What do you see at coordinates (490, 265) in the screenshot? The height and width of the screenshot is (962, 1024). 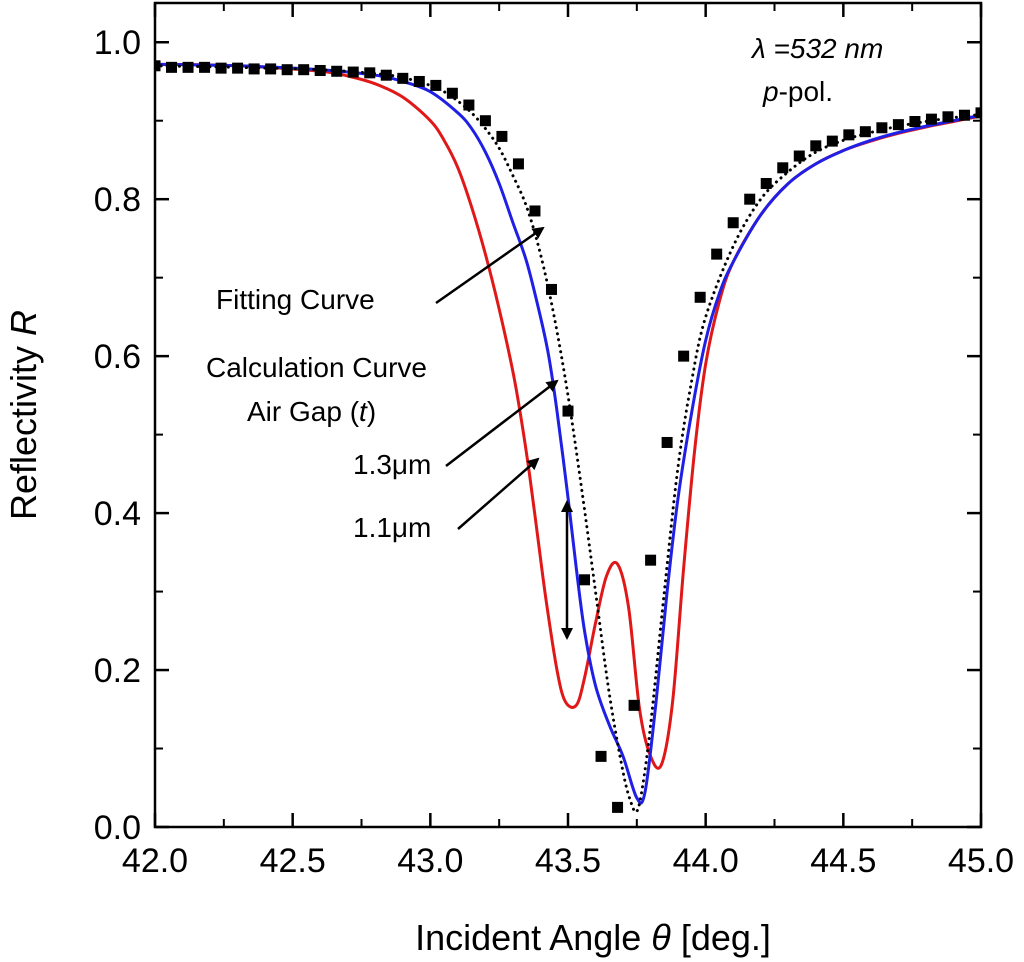 I see `fitting-curve-arrow` at bounding box center [490, 265].